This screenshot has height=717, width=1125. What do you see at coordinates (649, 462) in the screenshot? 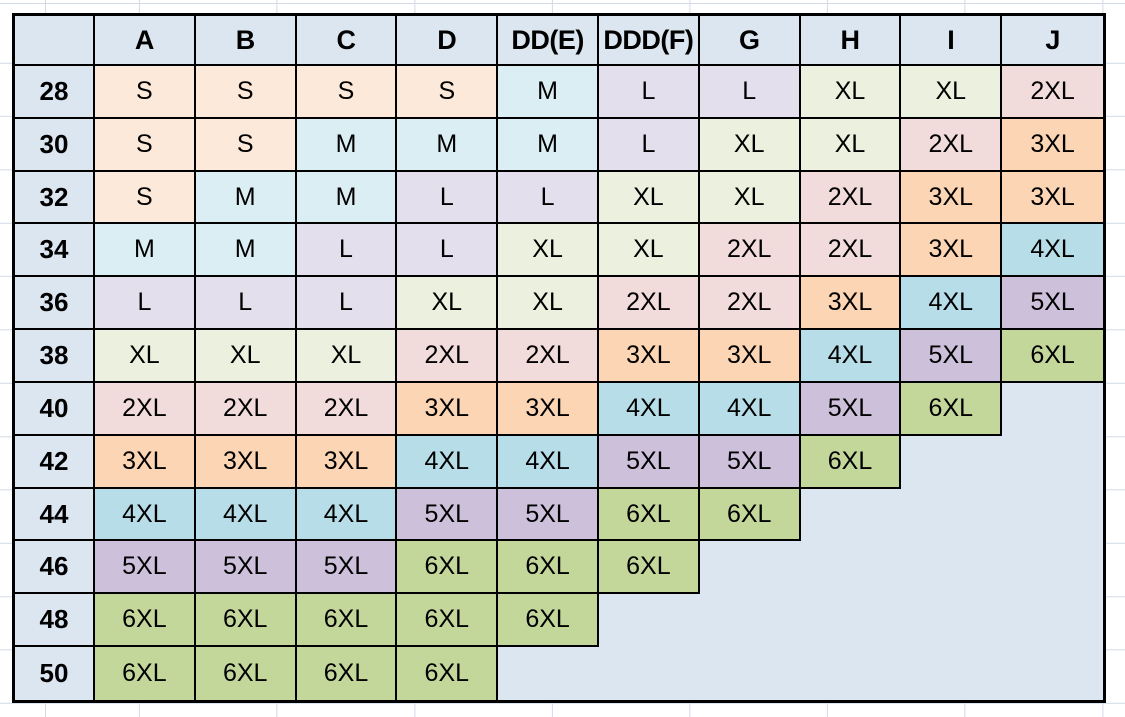
I see `size-cell-42-ddd(f): 5XL` at bounding box center [649, 462].